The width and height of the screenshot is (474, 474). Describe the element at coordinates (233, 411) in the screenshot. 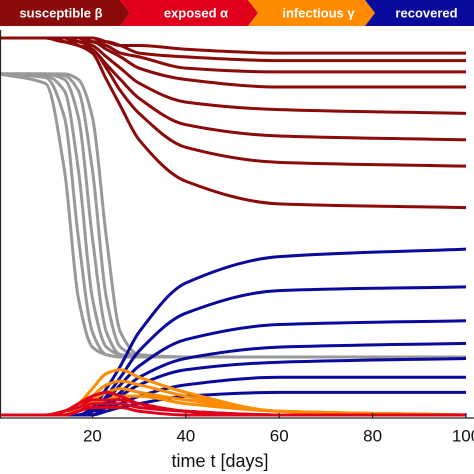

I see `series-line` at that location.